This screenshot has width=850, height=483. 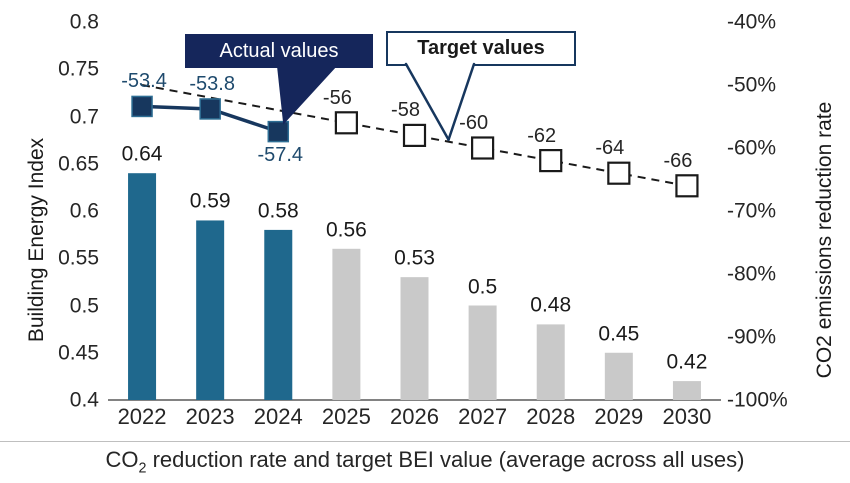 What do you see at coordinates (210, 109) in the screenshot?
I see `marker-actual-2023` at bounding box center [210, 109].